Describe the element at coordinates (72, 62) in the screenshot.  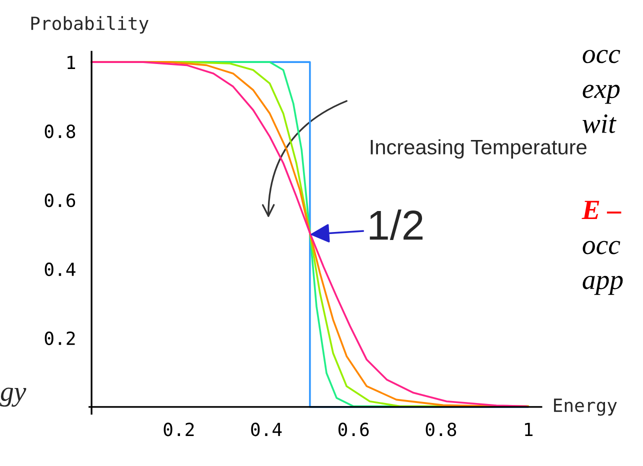
I see `y-tick-label: 1` at that location.